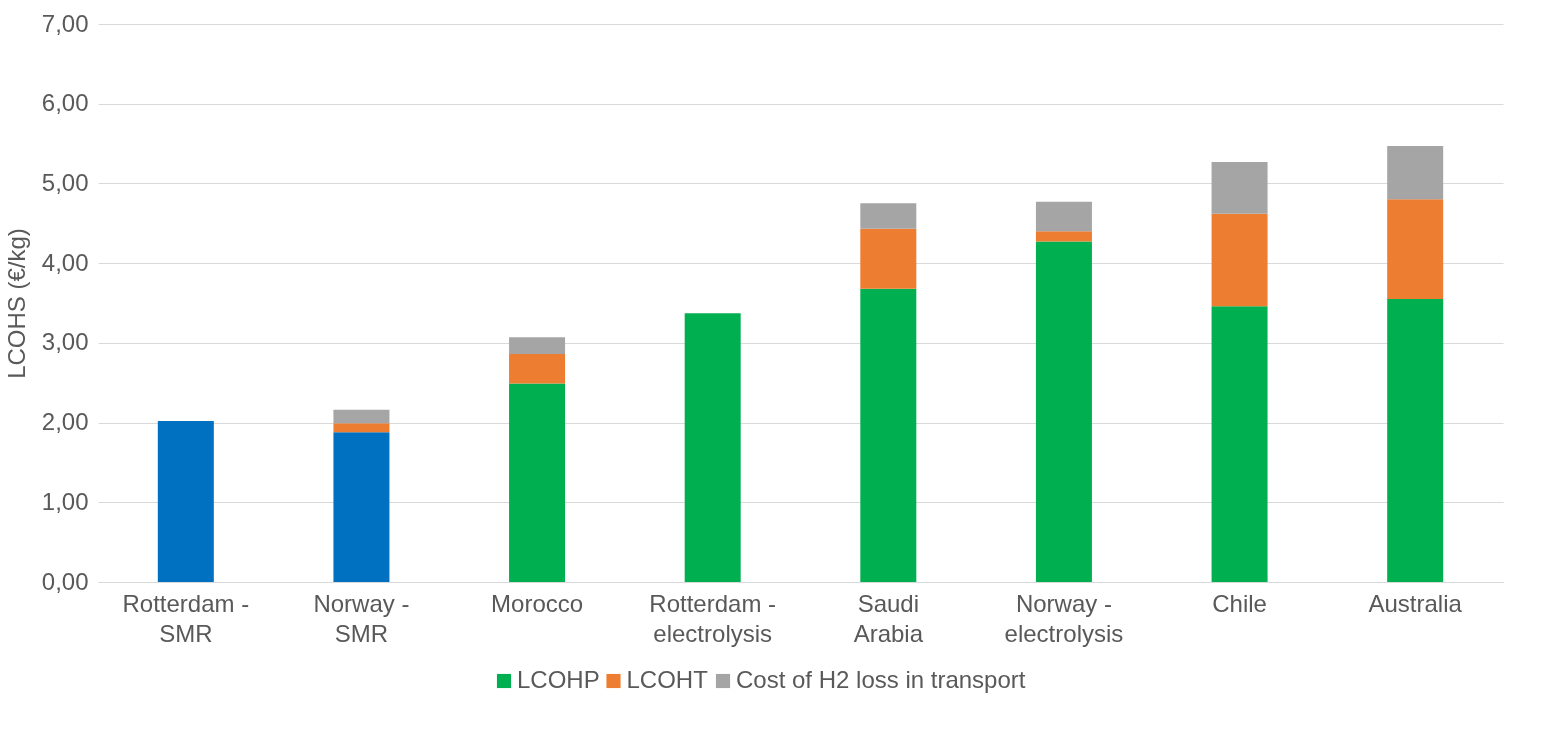 This screenshot has width=1547, height=732. What do you see at coordinates (65, 422) in the screenshot?
I see `y-tick-label: 2,00` at bounding box center [65, 422].